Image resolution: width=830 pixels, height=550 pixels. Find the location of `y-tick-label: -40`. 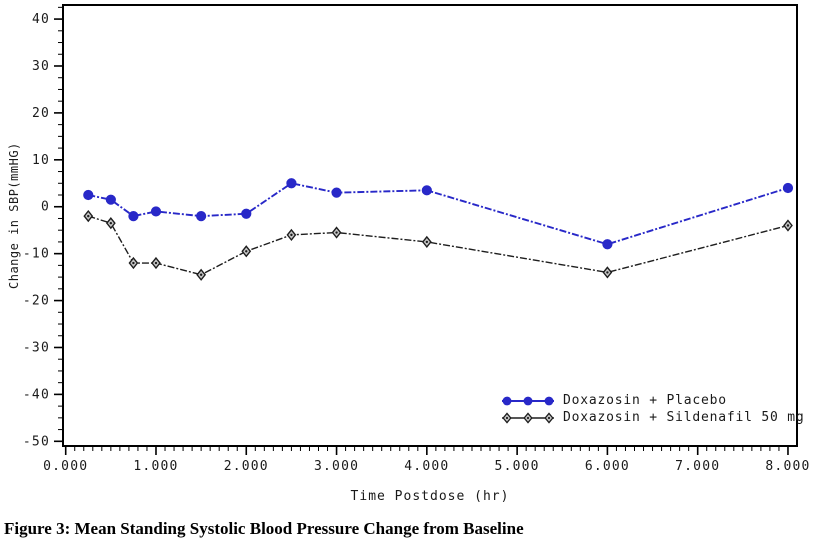

y-tick-label: -40 is located at coordinates (36, 394).